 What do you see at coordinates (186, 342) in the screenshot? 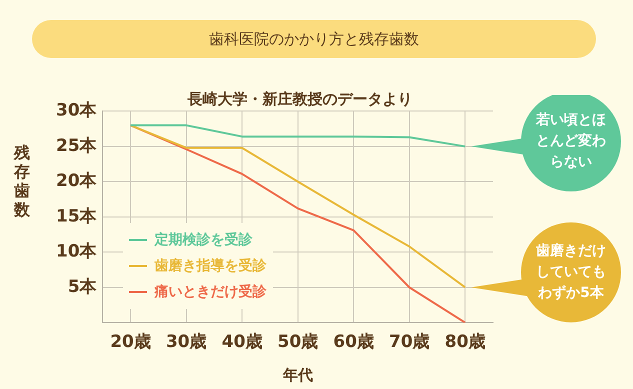
I see `x-tick-label: 30歳` at bounding box center [186, 342].